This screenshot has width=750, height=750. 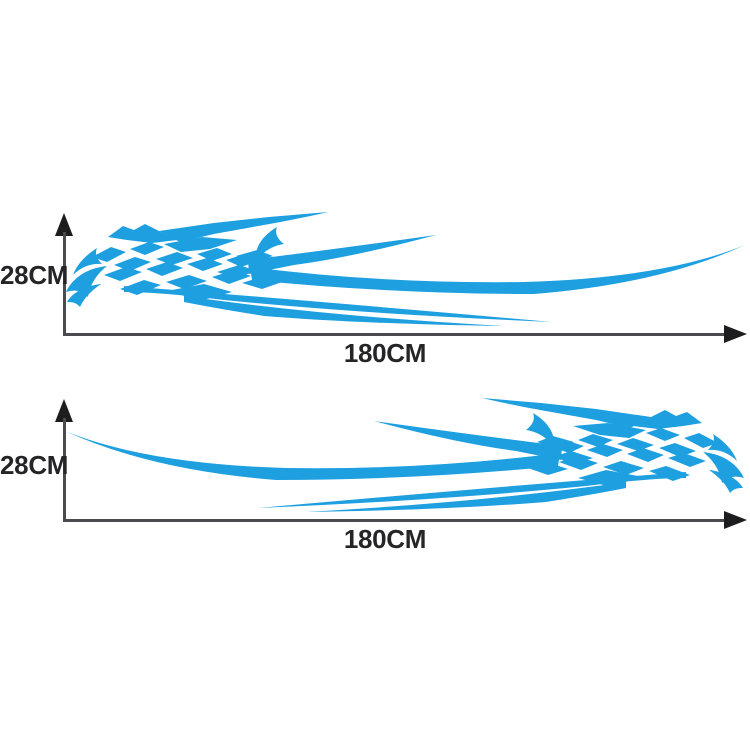 What do you see at coordinates (404, 455) in the screenshot?
I see `decal-graphic-bottom-mirrored` at bounding box center [404, 455].